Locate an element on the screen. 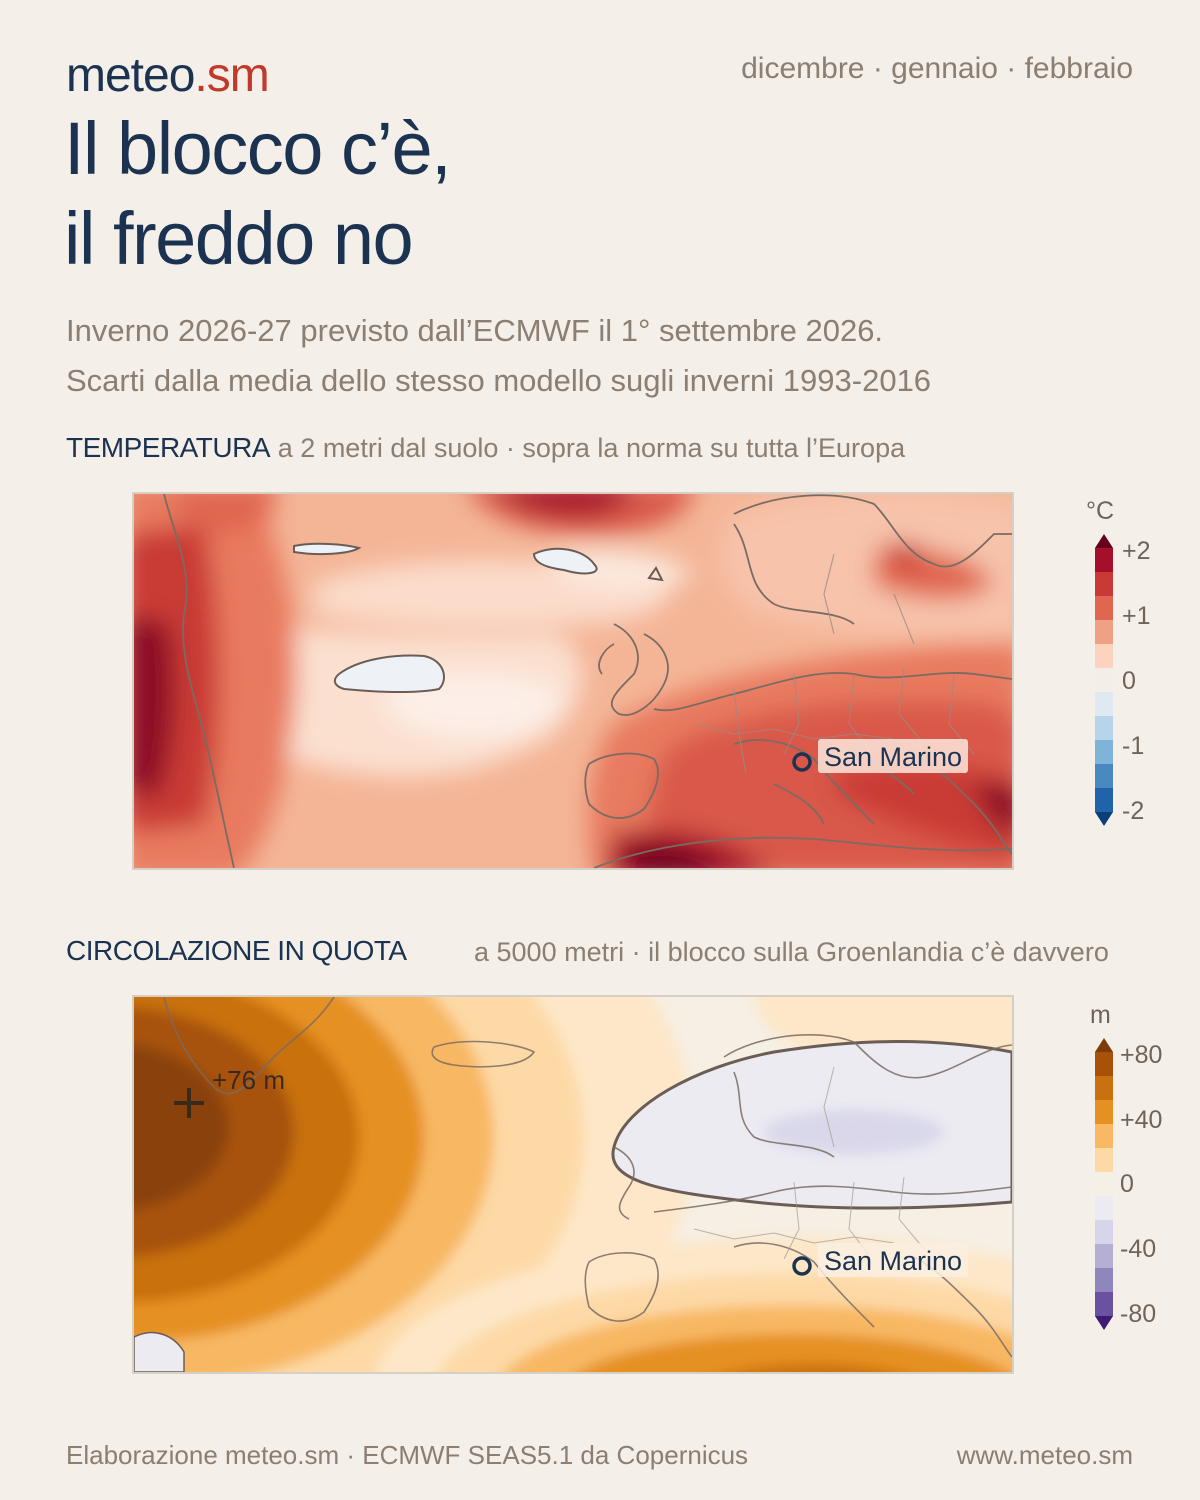  temperature-legend-label-plus1: +1 is located at coordinates (1136, 616).